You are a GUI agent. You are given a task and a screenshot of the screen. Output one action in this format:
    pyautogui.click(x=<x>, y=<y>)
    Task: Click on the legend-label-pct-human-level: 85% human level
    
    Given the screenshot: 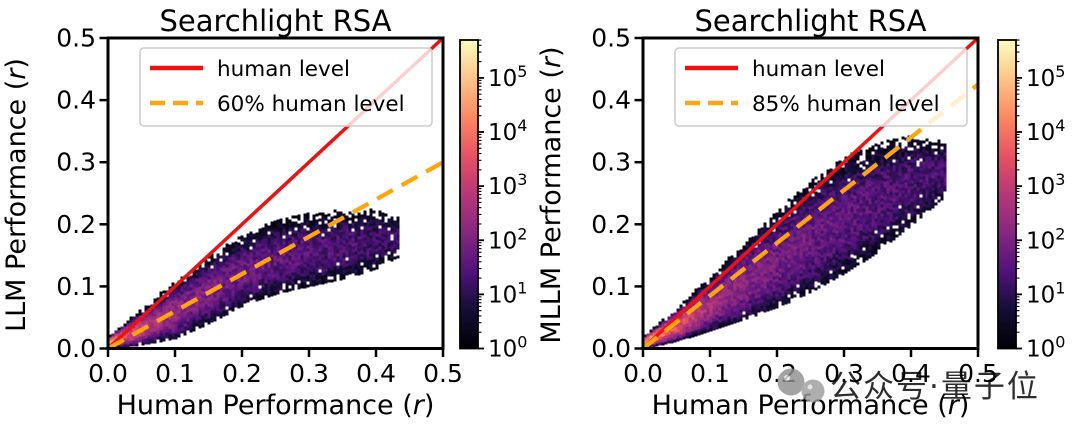 What is the action you would take?
    pyautogui.click(x=846, y=104)
    